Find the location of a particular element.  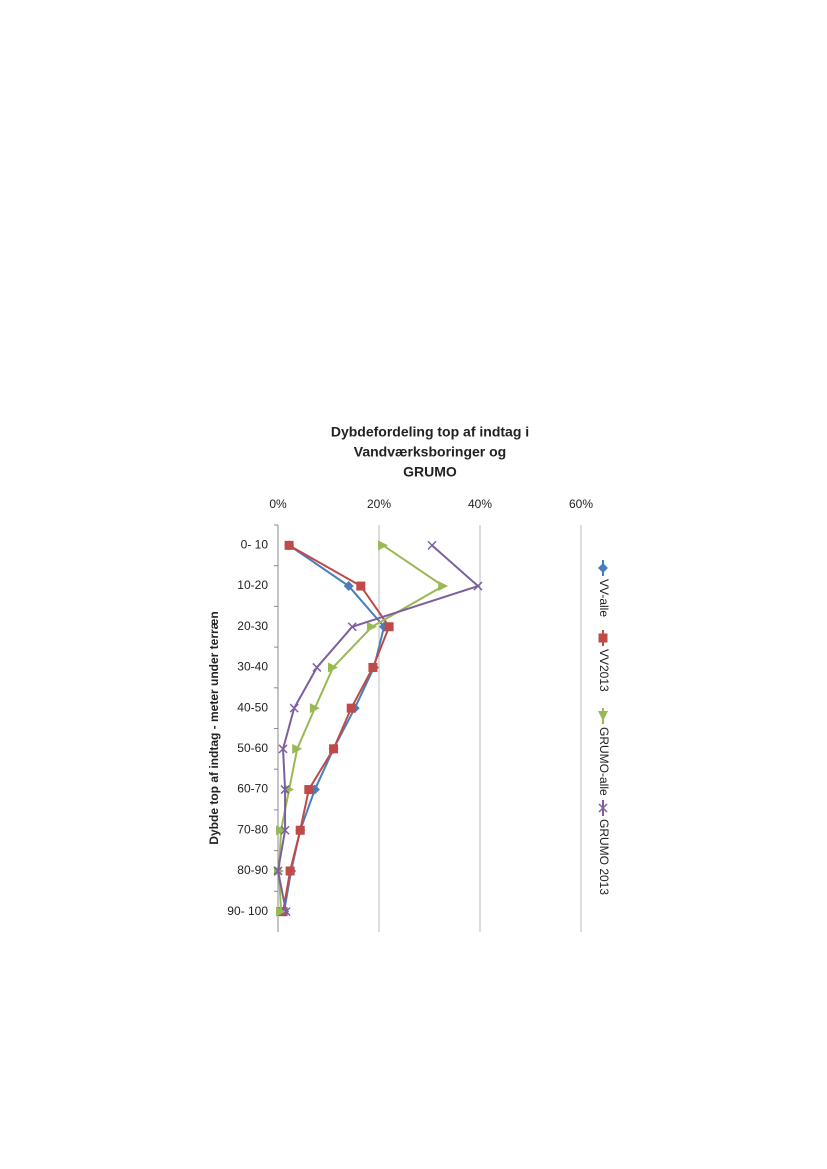

legend-label: VV2013 is located at coordinates (604, 670).